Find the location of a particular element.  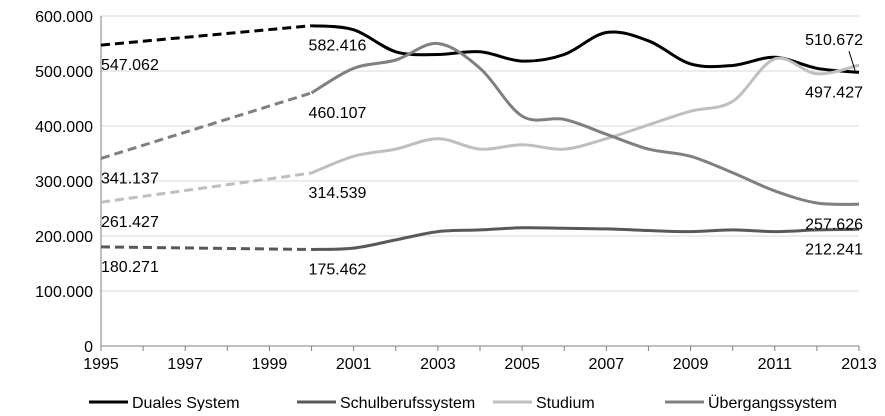

y-tick-label: 300.000 is located at coordinates (64, 182).